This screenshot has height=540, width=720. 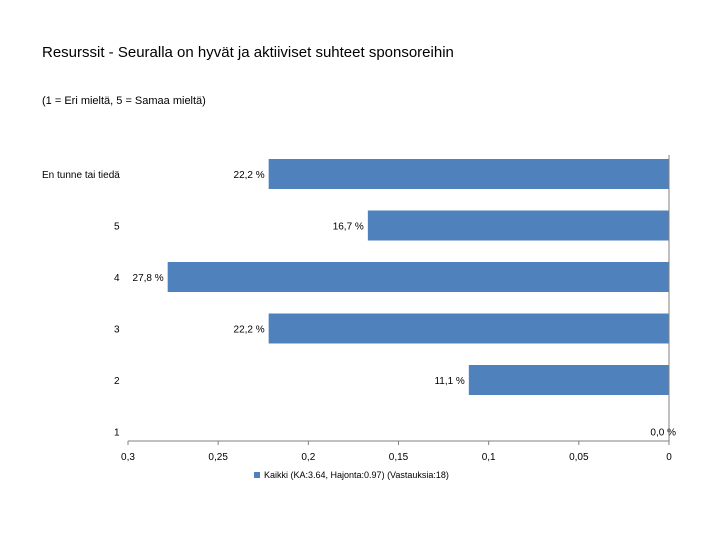 What do you see at coordinates (669, 457) in the screenshot?
I see `x-tick-label: 0` at bounding box center [669, 457].